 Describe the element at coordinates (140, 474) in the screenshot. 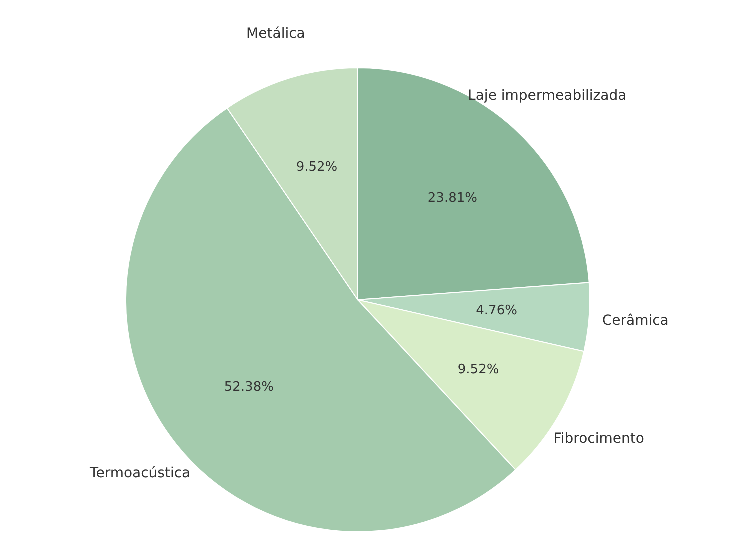

I see `slice-label: Termoacústica` at that location.